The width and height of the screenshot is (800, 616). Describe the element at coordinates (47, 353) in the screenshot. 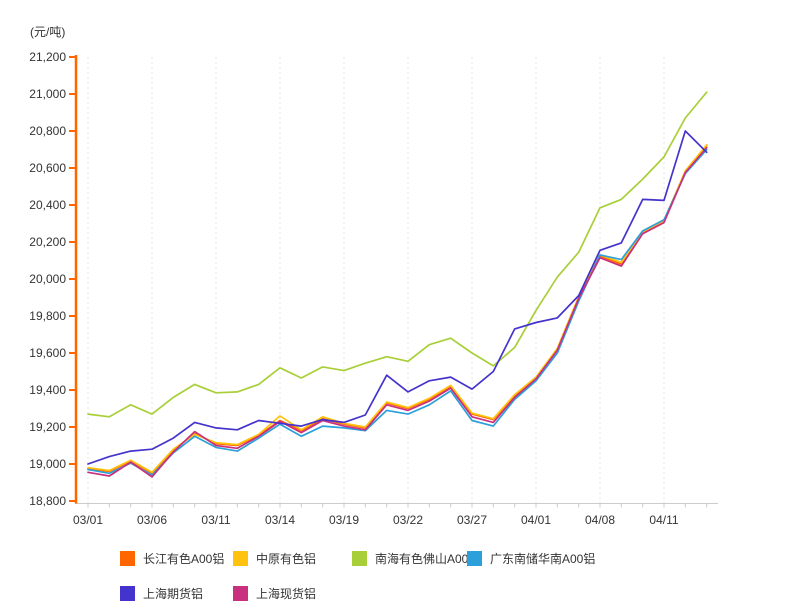

I see `y-axis-tick-label: 19,600` at that location.